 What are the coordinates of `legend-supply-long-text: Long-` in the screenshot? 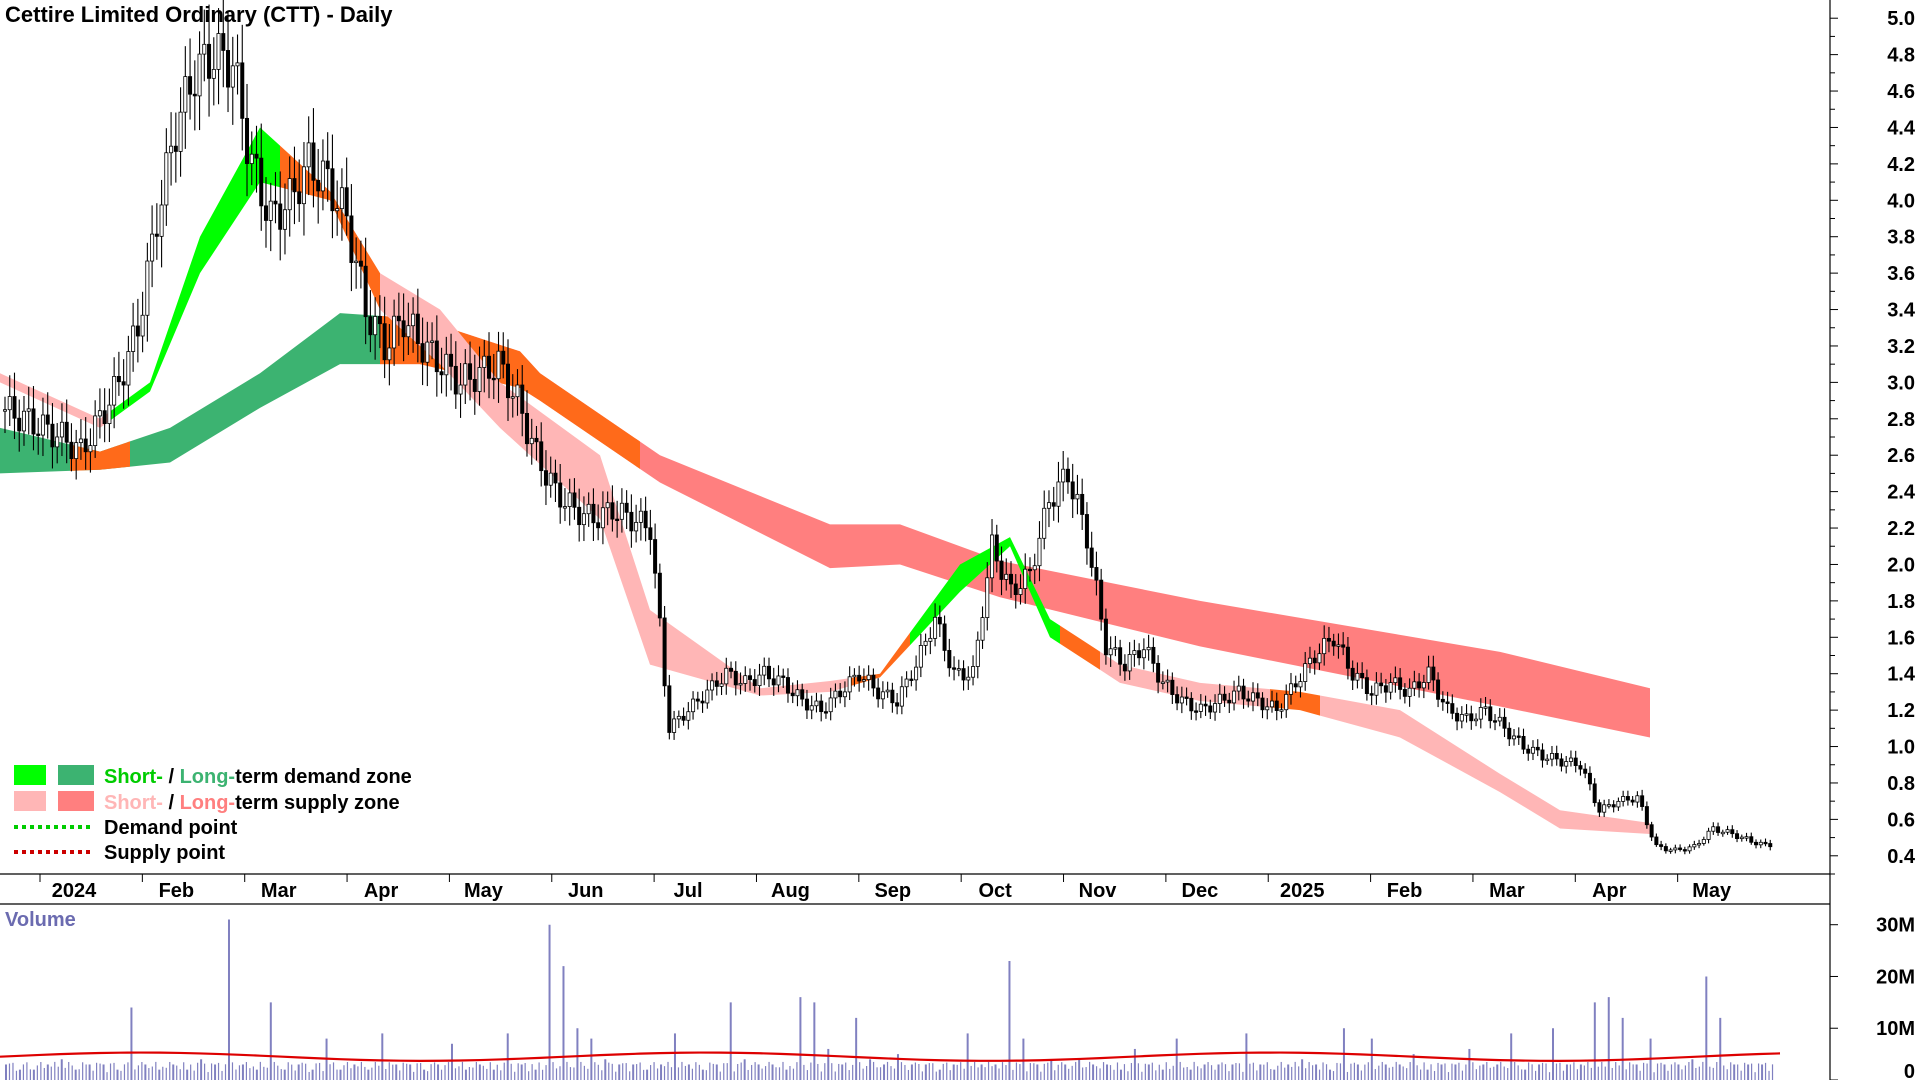 It's located at (208, 803).